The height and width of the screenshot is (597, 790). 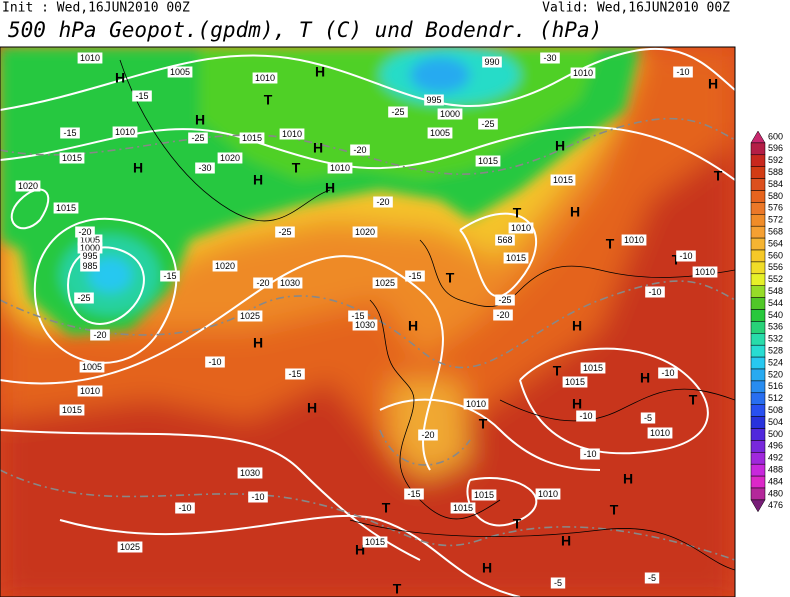 What do you see at coordinates (775, 196) in the screenshot?
I see `colorbar-label: 580` at bounding box center [775, 196].